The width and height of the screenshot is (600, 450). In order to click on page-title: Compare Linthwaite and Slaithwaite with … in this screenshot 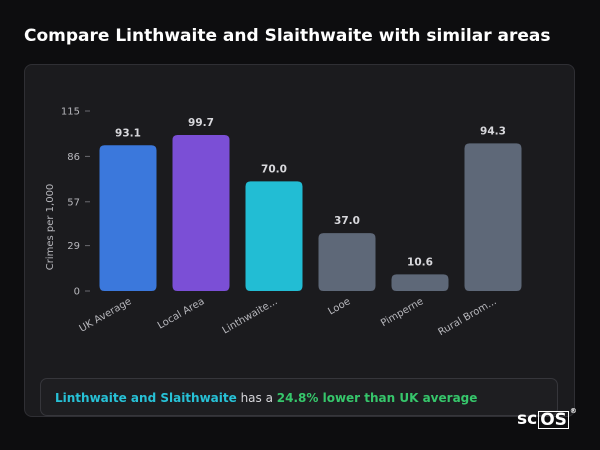, I will do `click(287, 36)`.